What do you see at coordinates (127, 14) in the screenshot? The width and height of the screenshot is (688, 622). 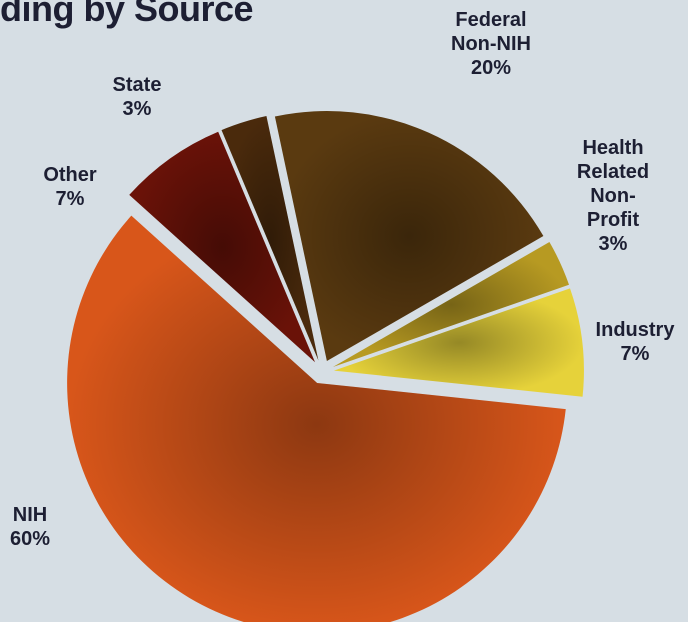 I see `chart-title: ding by Source` at bounding box center [127, 14].